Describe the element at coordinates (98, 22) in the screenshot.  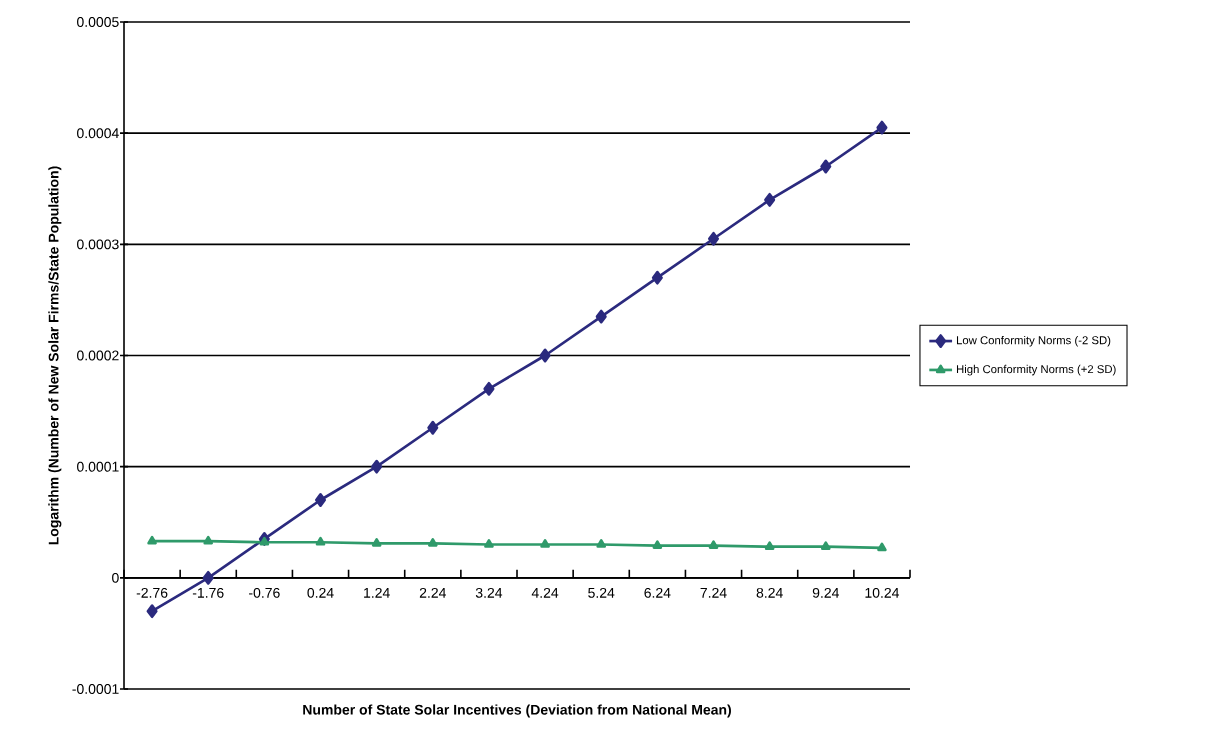
I see `y-tick-label: 0.0005` at that location.